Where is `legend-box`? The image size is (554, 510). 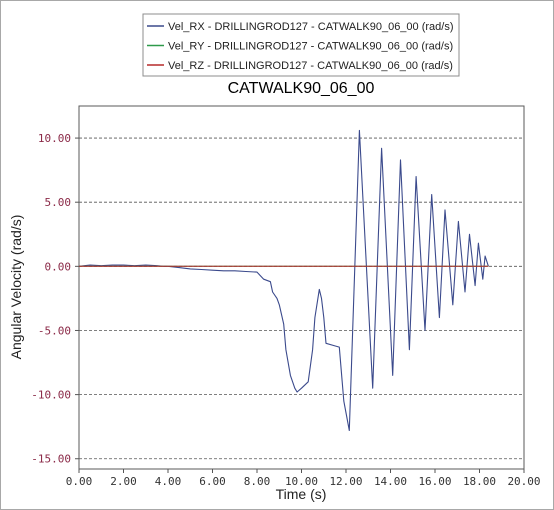
legend-box is located at coordinates (301, 45).